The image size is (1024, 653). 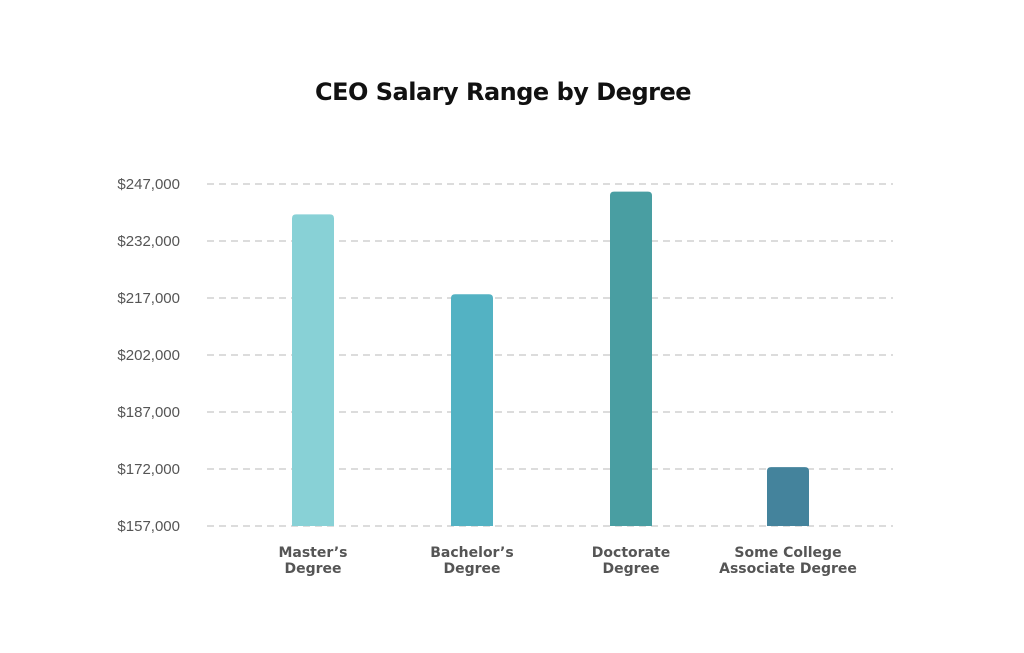 What do you see at coordinates (503, 92) in the screenshot?
I see `chart-title: CEO Salary Range by Degree` at bounding box center [503, 92].